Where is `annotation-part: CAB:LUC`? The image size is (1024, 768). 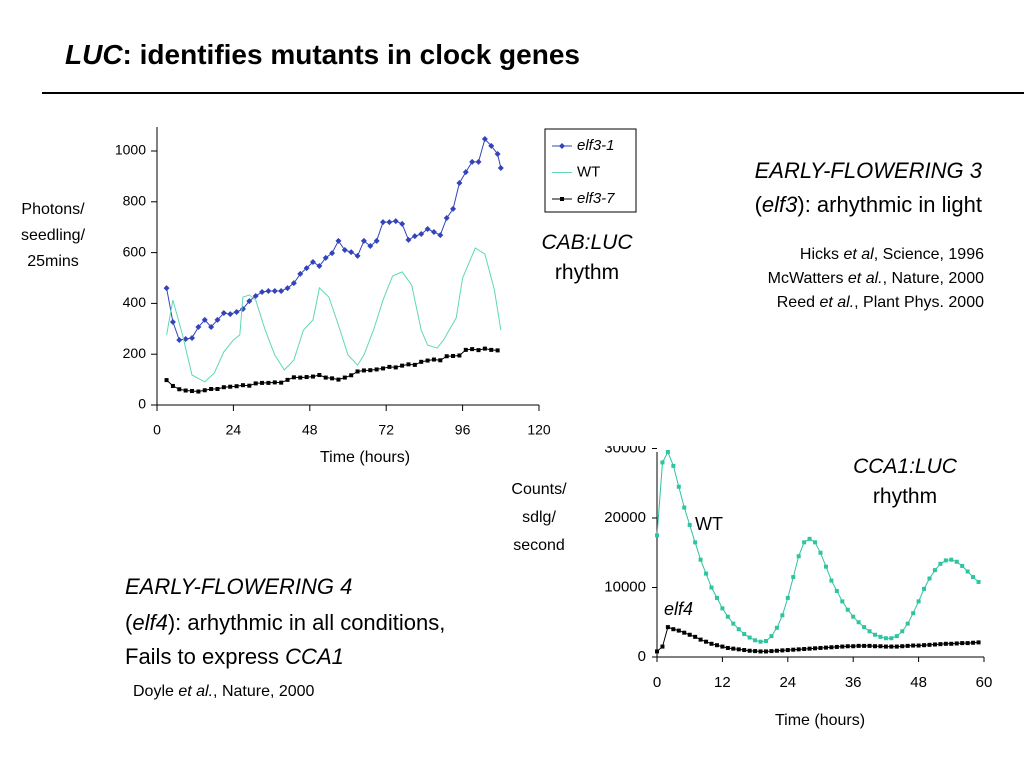
annotation-part: CAB:LUC is located at coordinates (587, 242).